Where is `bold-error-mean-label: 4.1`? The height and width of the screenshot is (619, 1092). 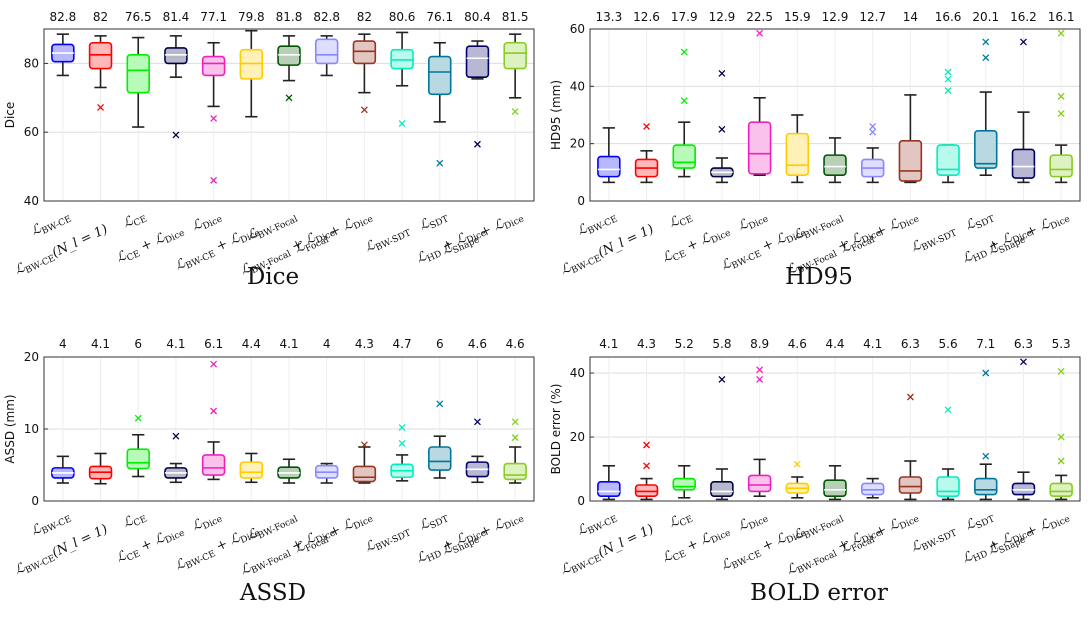
bold-error-mean-label: 4.1 is located at coordinates (608, 344).